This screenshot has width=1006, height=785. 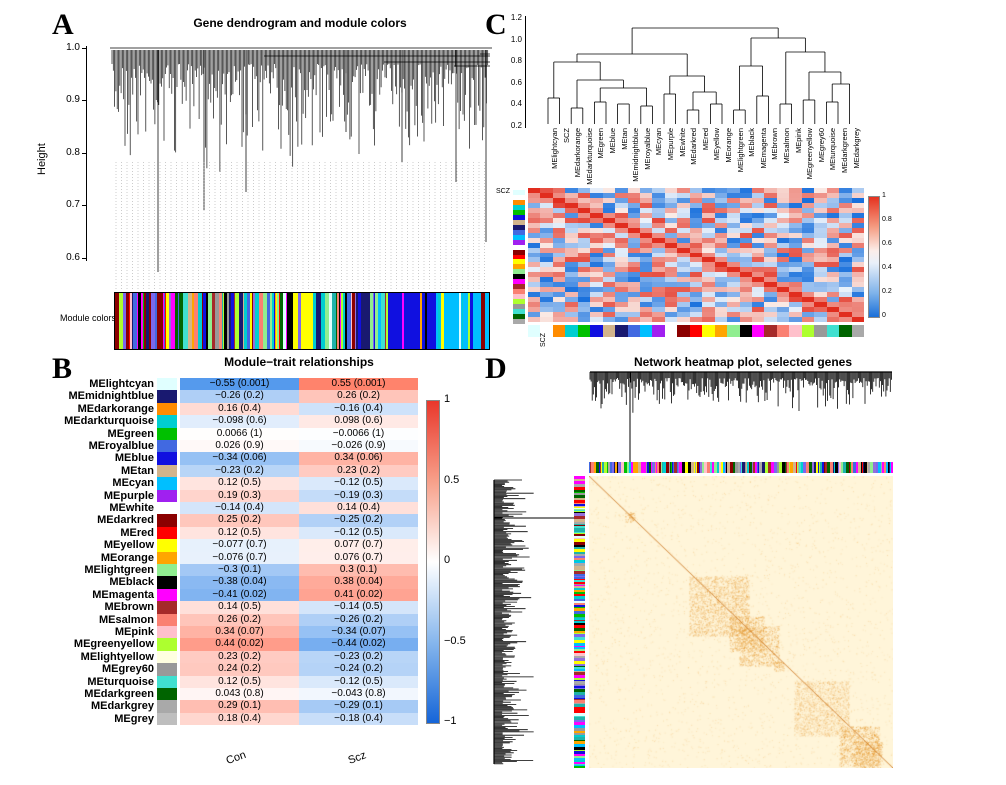 I want to click on panel-a-yaxis, so click(x=86, y=153).